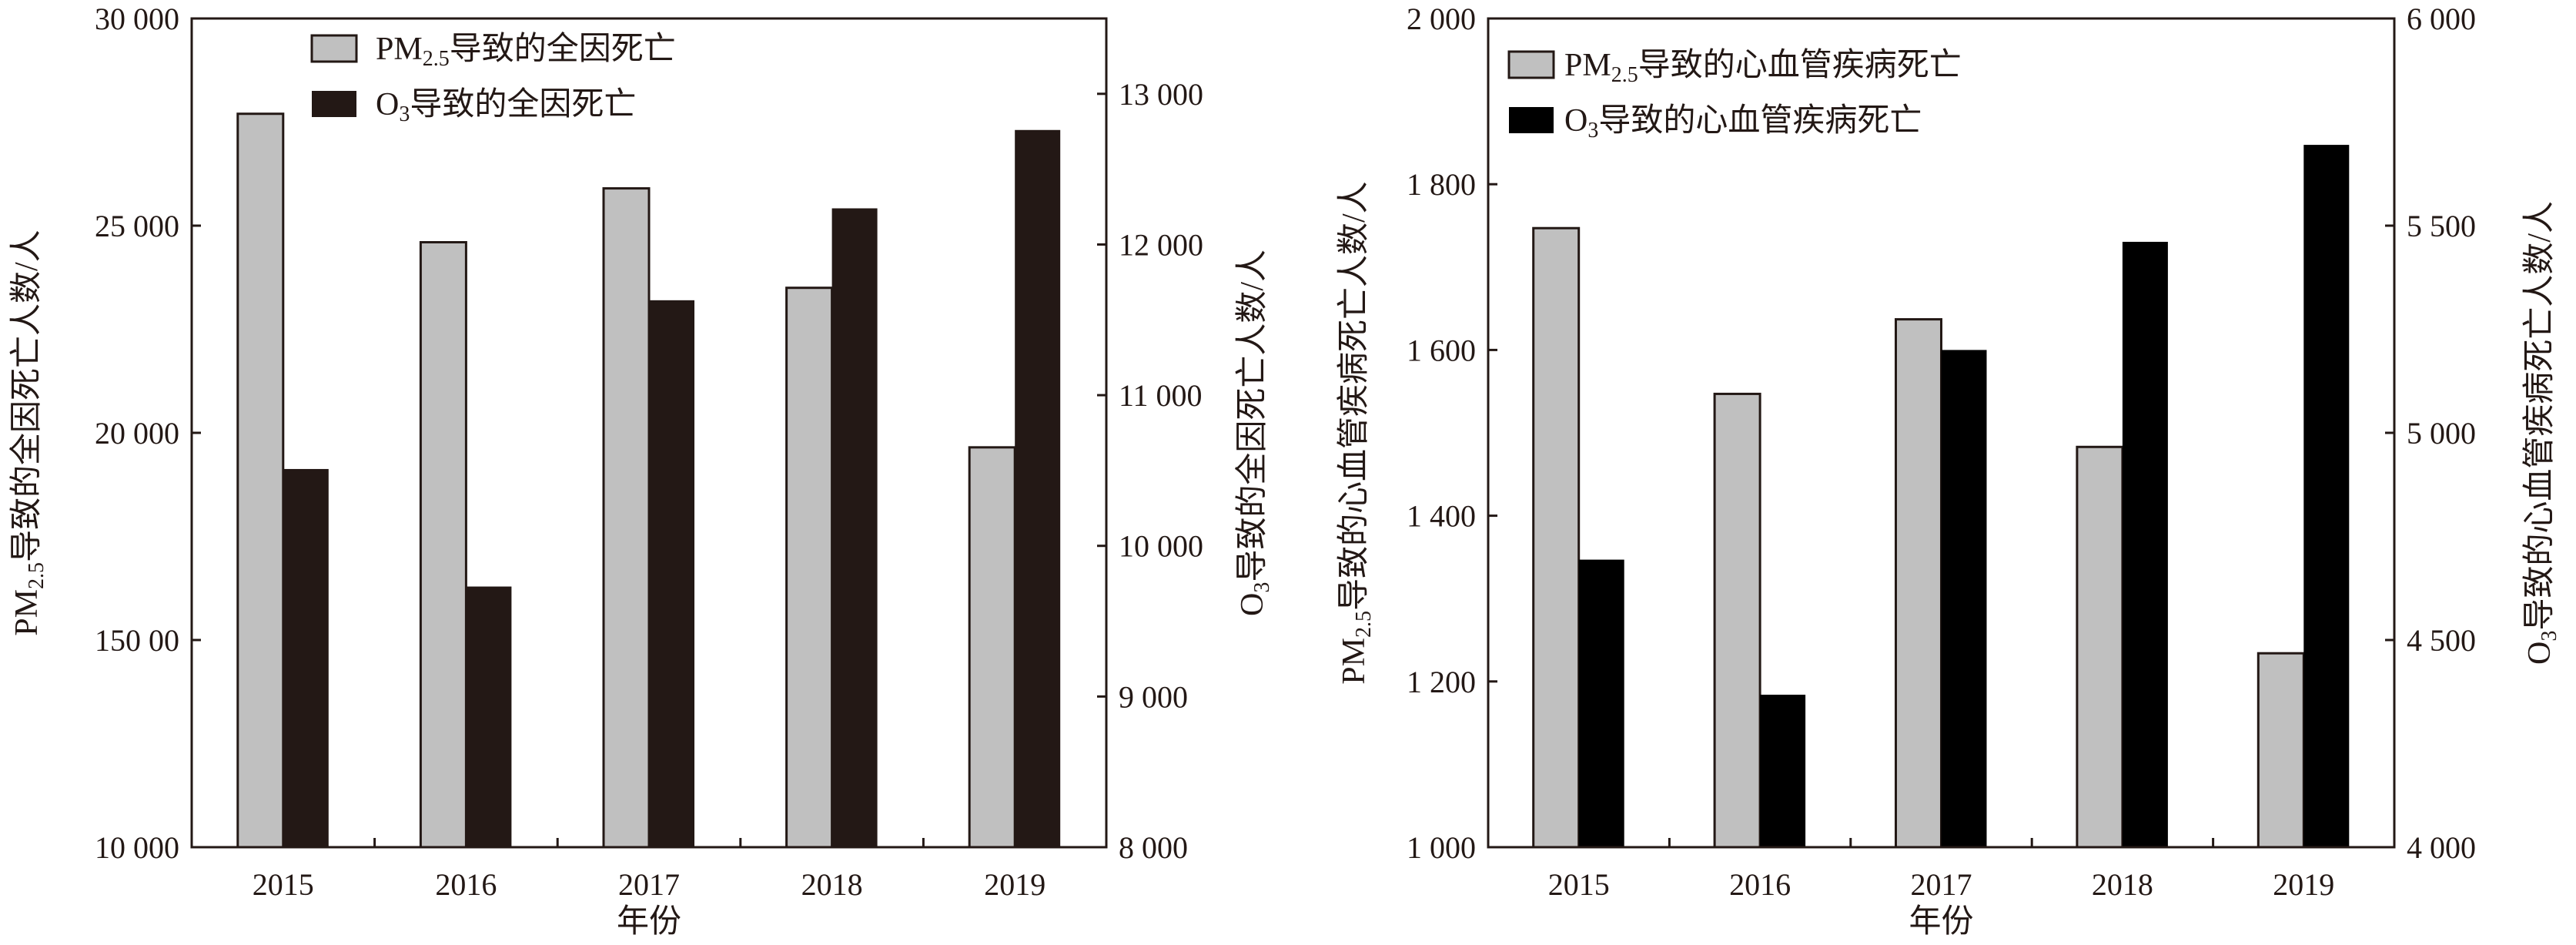  I want to click on y-left-tick-label: 25 000, so click(137, 226).